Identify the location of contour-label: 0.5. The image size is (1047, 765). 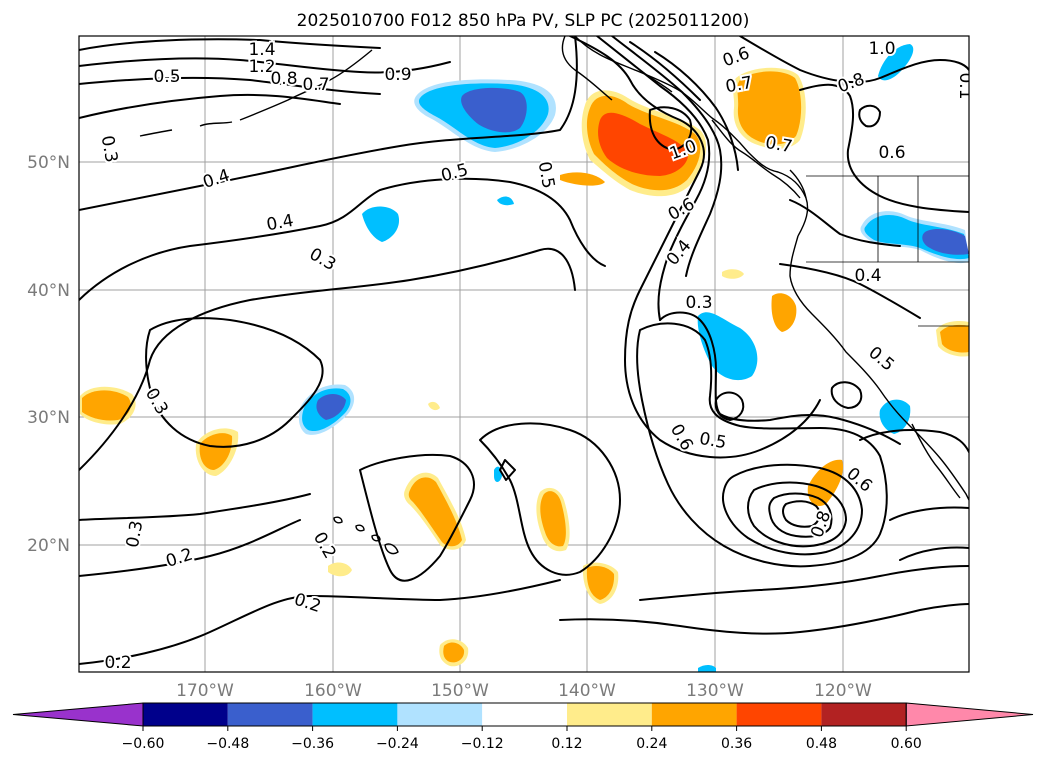
(166, 77).